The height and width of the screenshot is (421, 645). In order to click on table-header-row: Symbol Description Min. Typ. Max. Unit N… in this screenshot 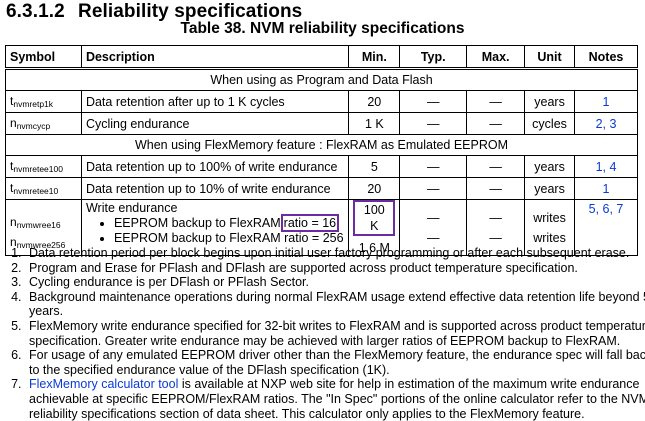, I will do `click(321, 57)`.